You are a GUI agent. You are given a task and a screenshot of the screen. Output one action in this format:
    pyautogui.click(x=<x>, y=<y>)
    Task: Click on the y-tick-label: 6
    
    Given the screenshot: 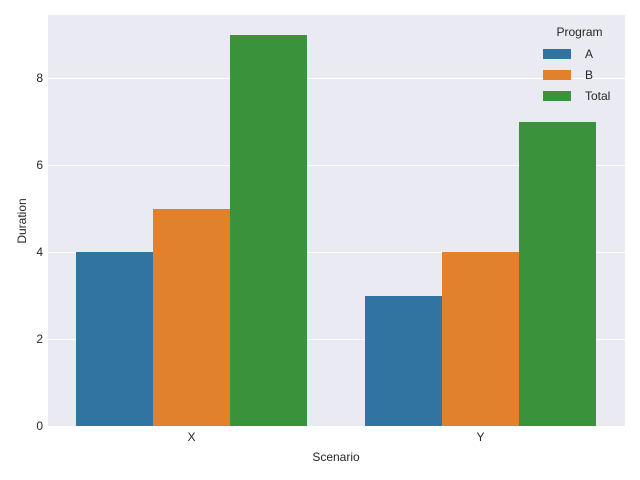 What is the action you would take?
    pyautogui.click(x=39, y=165)
    